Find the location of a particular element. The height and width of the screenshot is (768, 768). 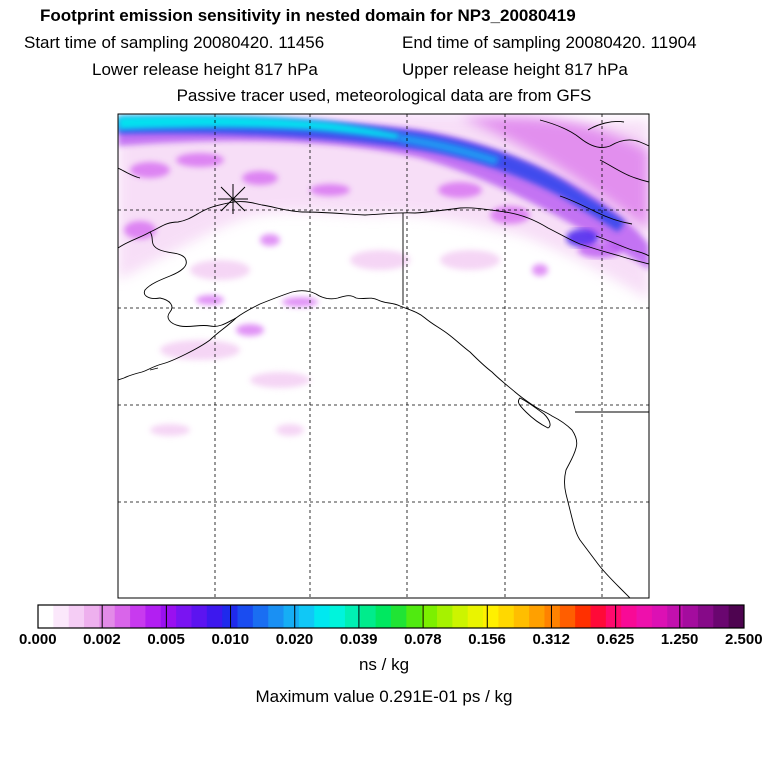

color-scale-label: 2.500 is located at coordinates (744, 639).